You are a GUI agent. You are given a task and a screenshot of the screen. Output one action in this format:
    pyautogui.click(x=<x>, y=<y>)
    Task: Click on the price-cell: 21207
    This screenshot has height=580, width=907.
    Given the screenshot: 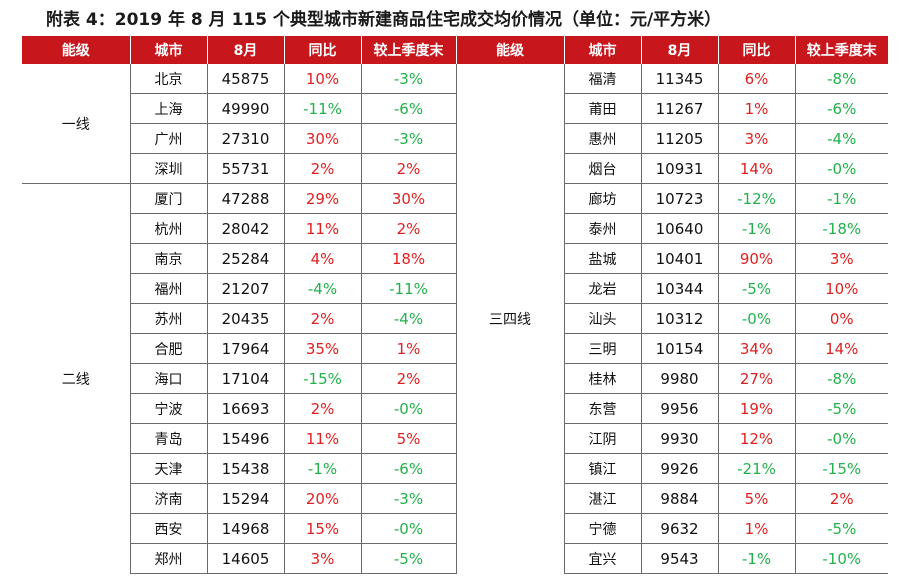 What is the action you would take?
    pyautogui.click(x=246, y=288)
    